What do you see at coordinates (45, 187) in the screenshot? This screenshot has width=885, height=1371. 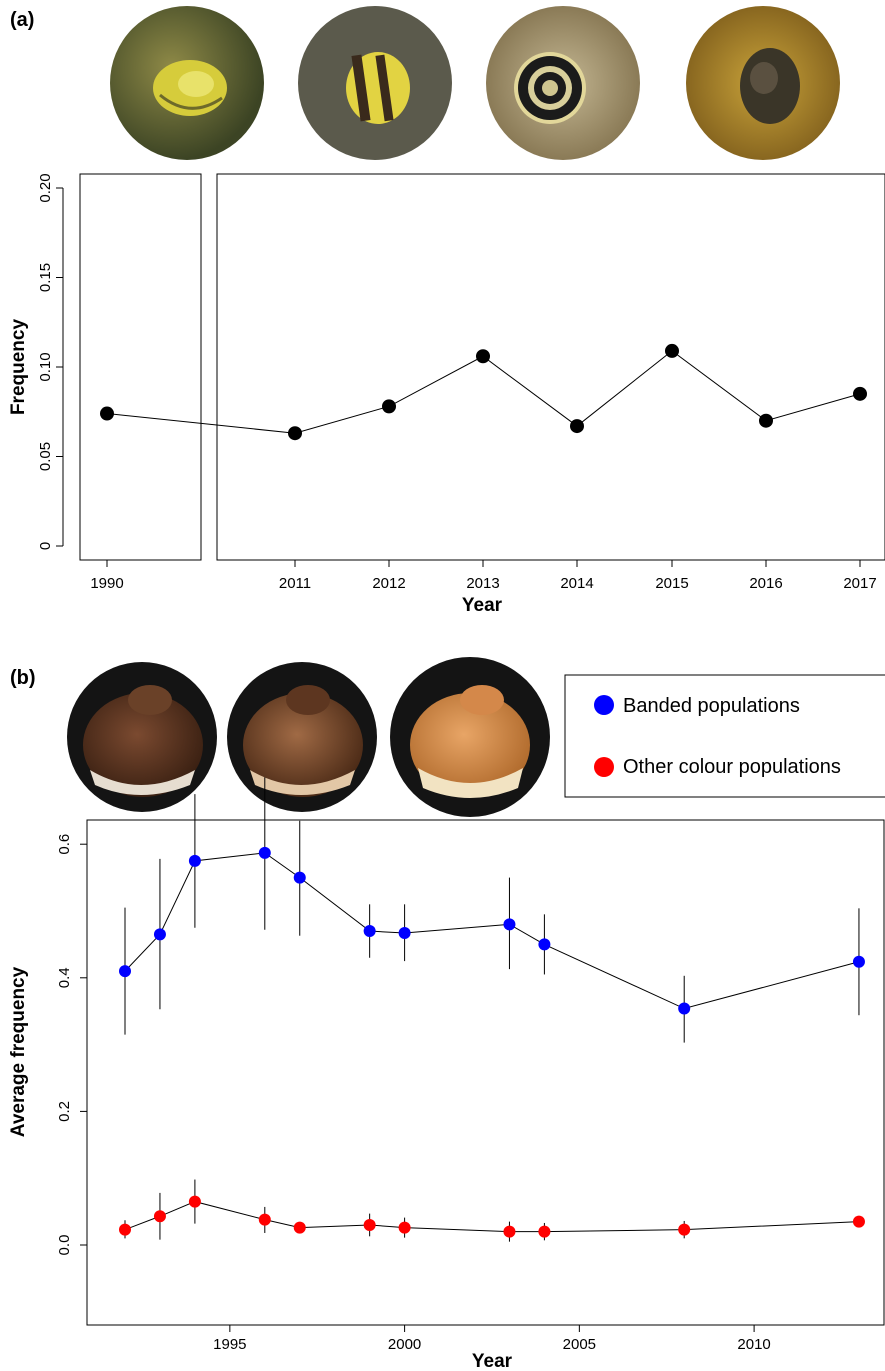 I see `y-tick-label: 0.20` at bounding box center [45, 187].